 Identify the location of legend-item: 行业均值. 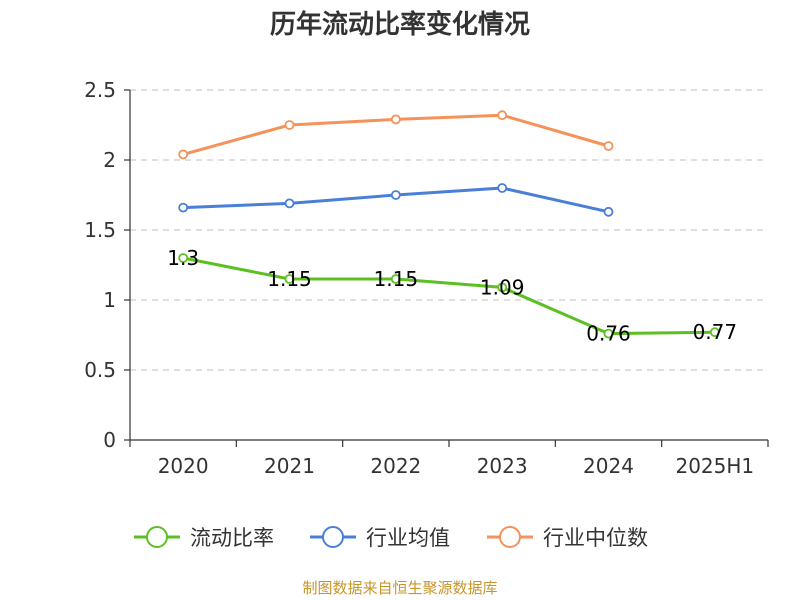
(380, 538).